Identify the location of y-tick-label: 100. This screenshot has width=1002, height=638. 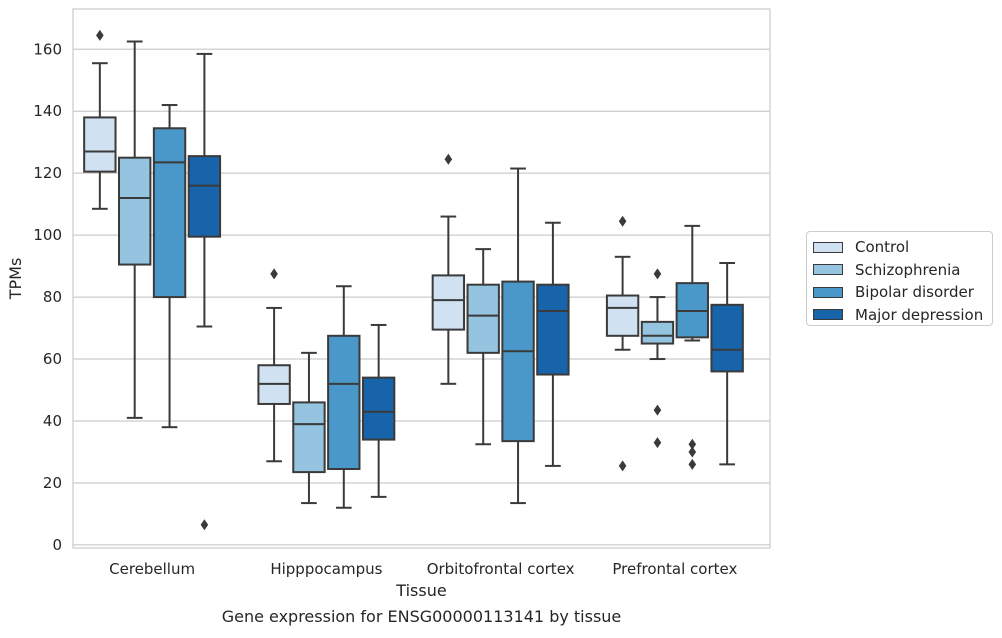
(47, 235).